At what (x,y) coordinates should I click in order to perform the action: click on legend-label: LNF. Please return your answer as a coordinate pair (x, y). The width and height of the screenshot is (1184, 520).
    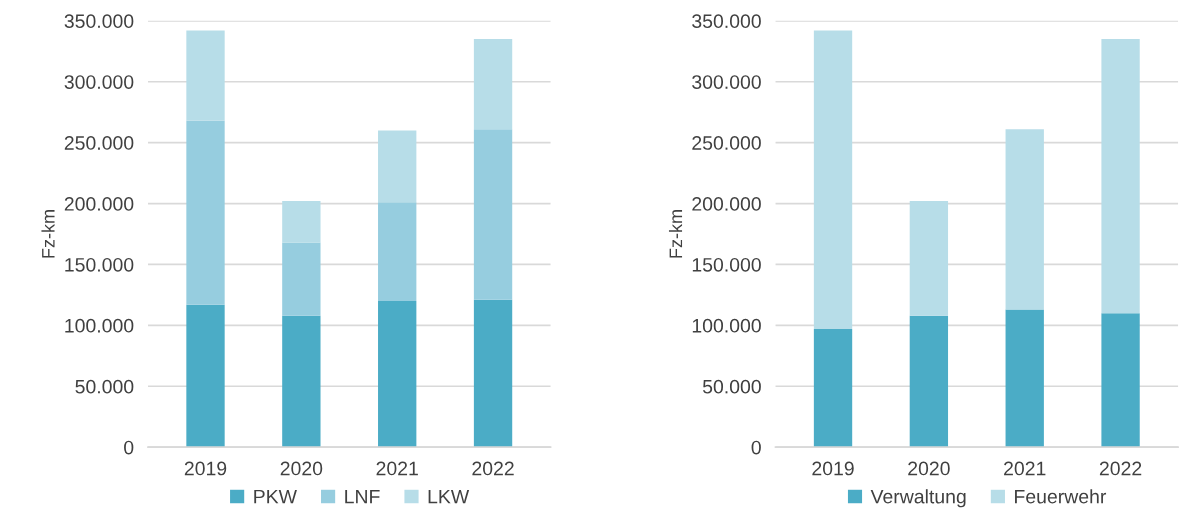
    Looking at the image, I should click on (362, 496).